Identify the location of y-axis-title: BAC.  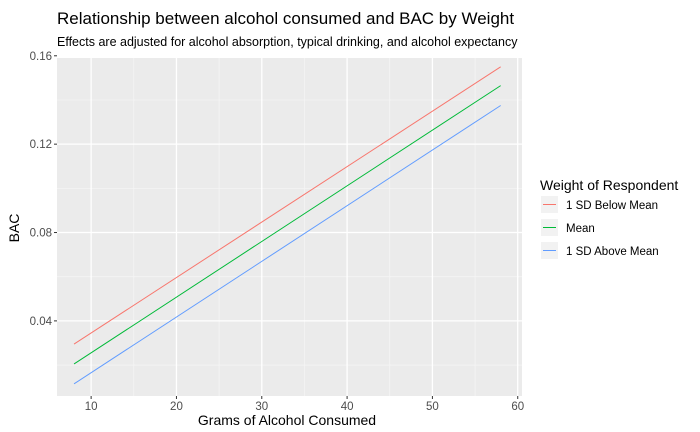
(14, 228).